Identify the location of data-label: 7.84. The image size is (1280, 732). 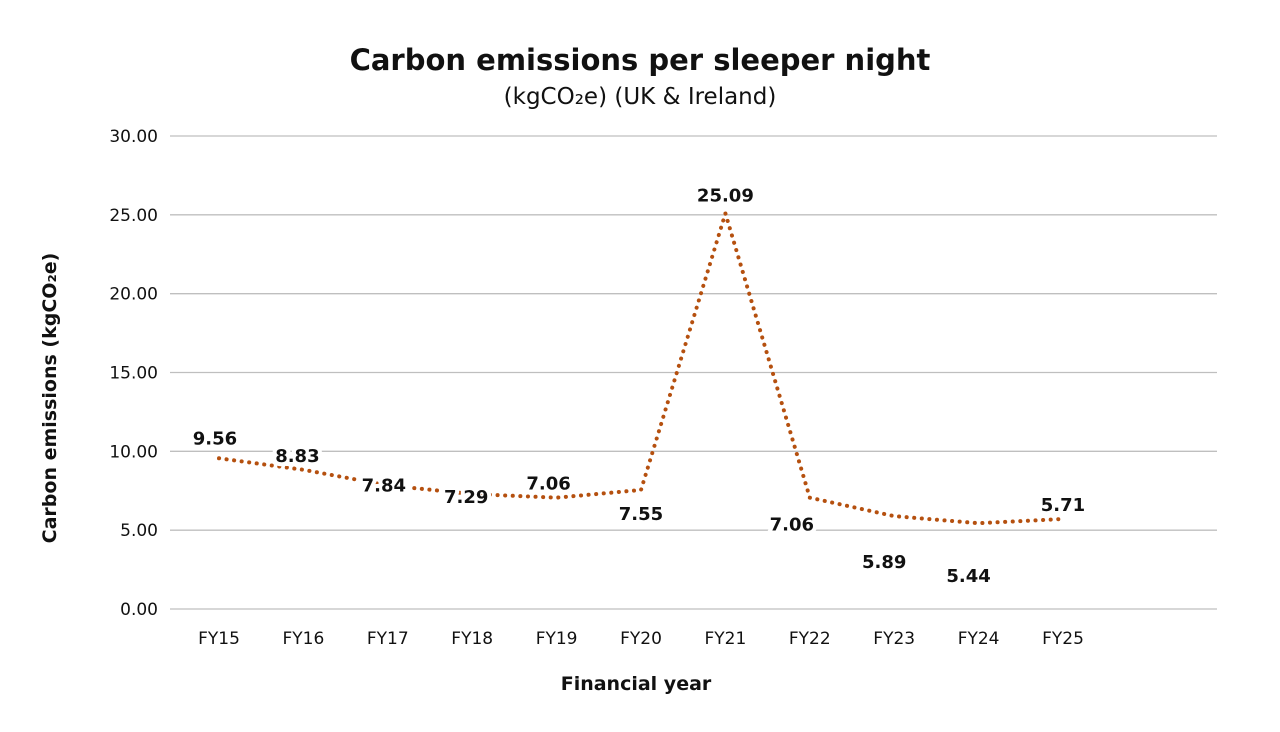
(384, 485).